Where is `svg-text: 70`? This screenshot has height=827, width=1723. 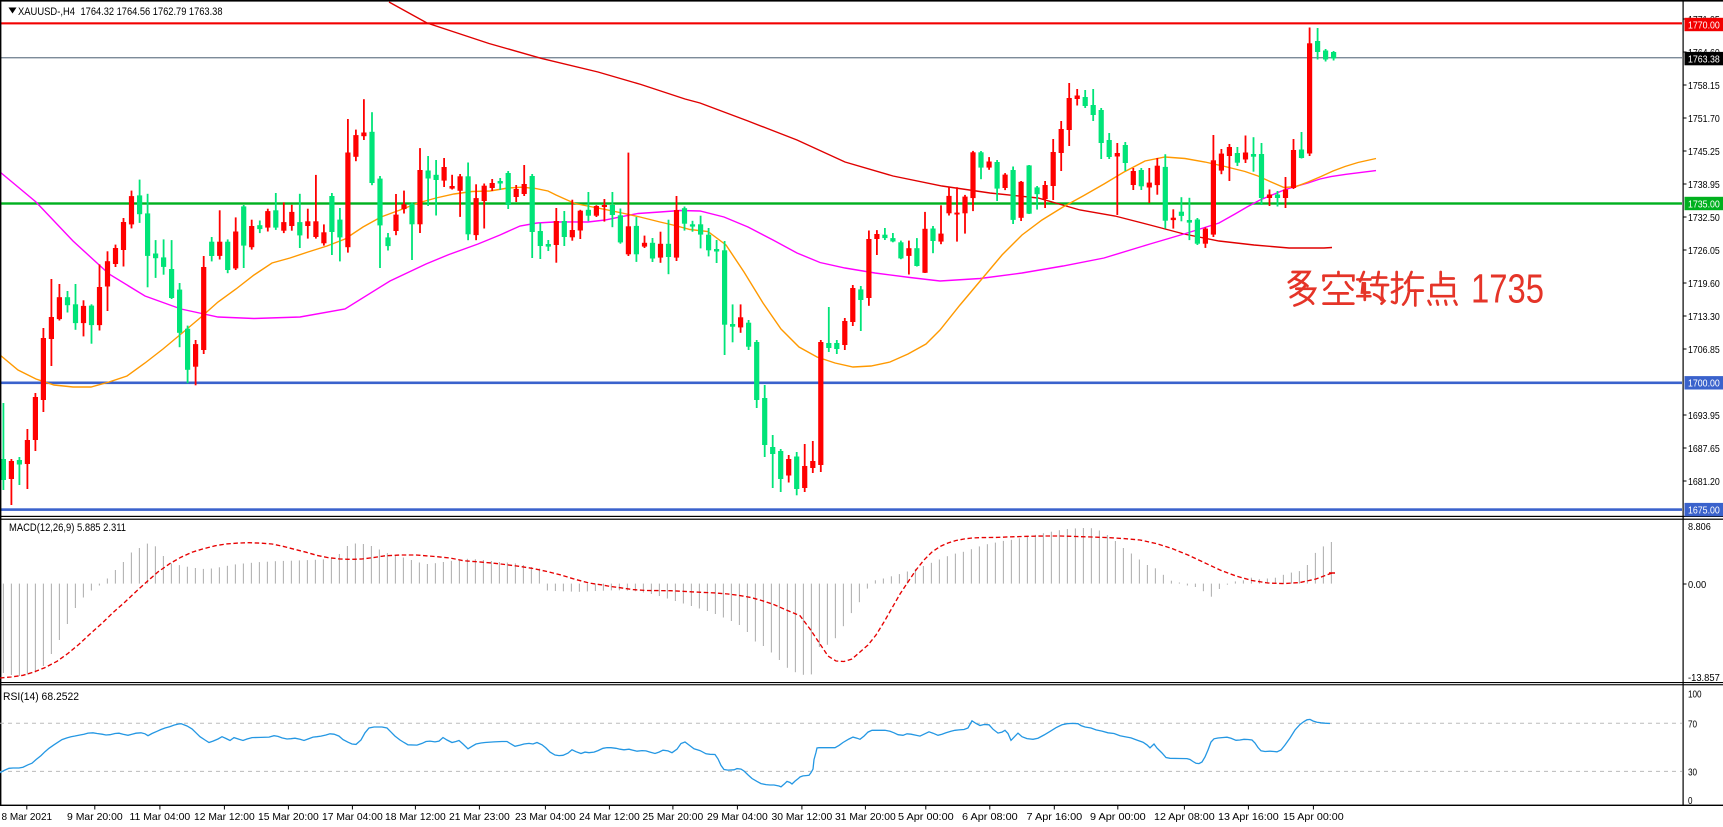 svg-text: 70 is located at coordinates (1692, 724).